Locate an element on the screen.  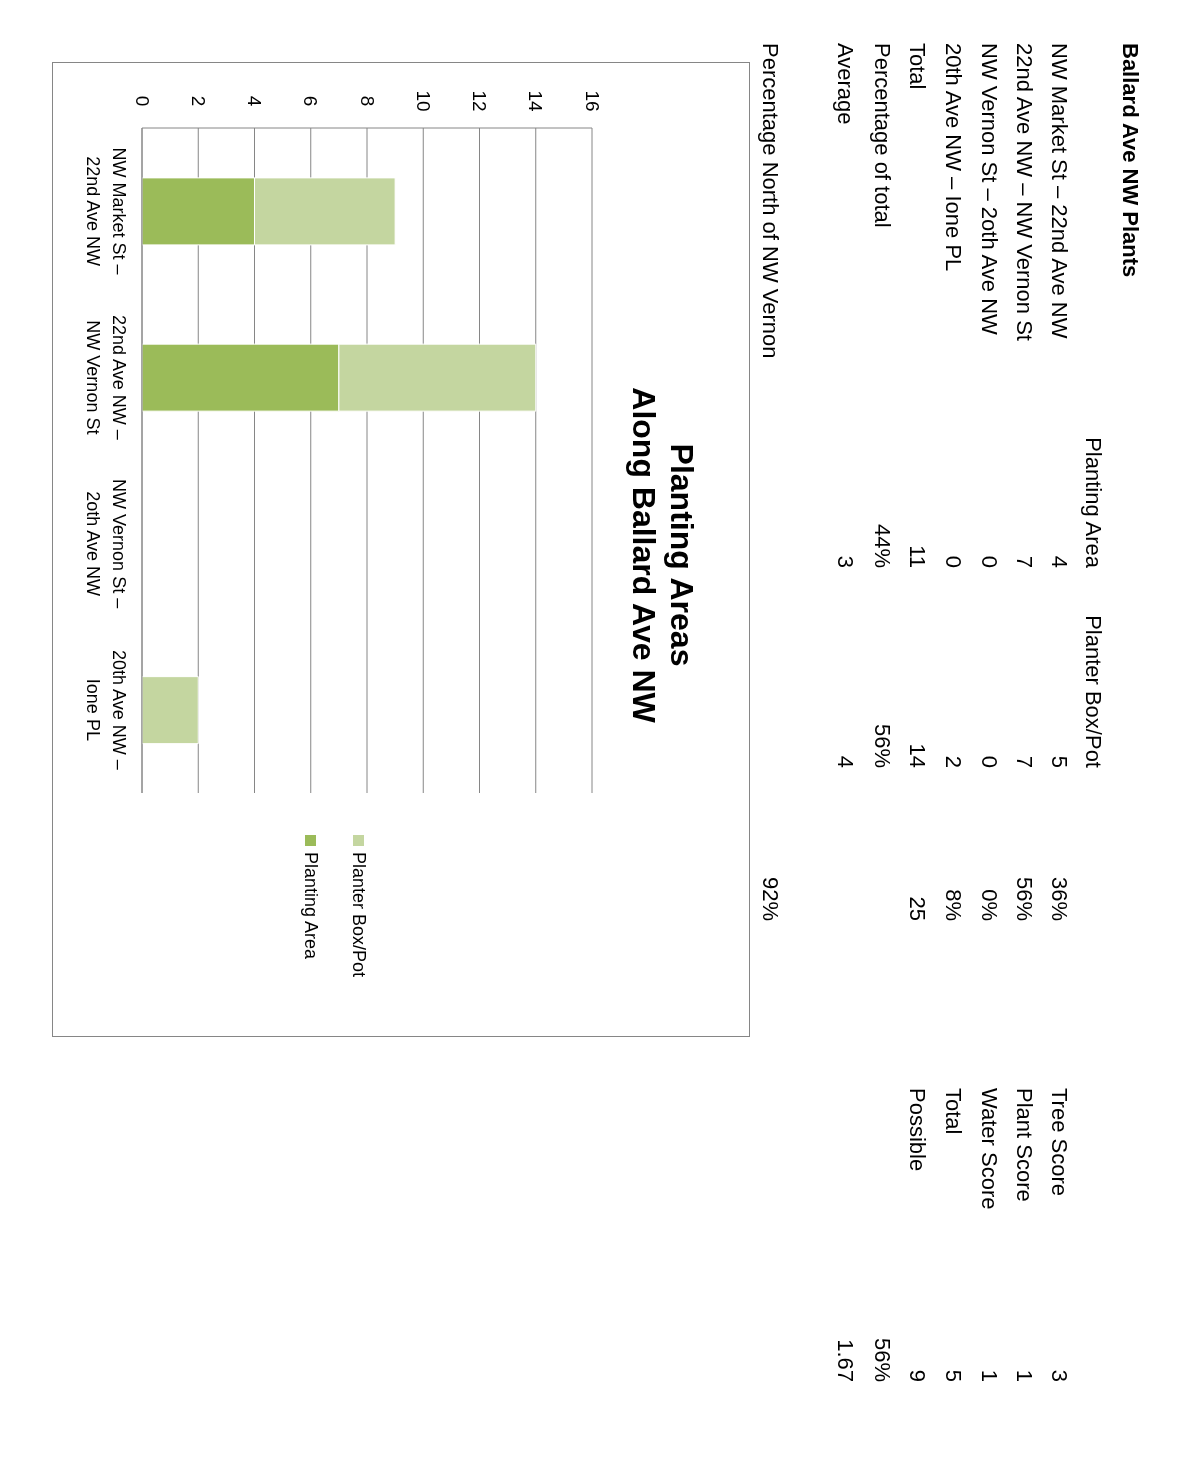
text: Planting Areas Along Ballard Ave NW is located at coordinates (663, 555).